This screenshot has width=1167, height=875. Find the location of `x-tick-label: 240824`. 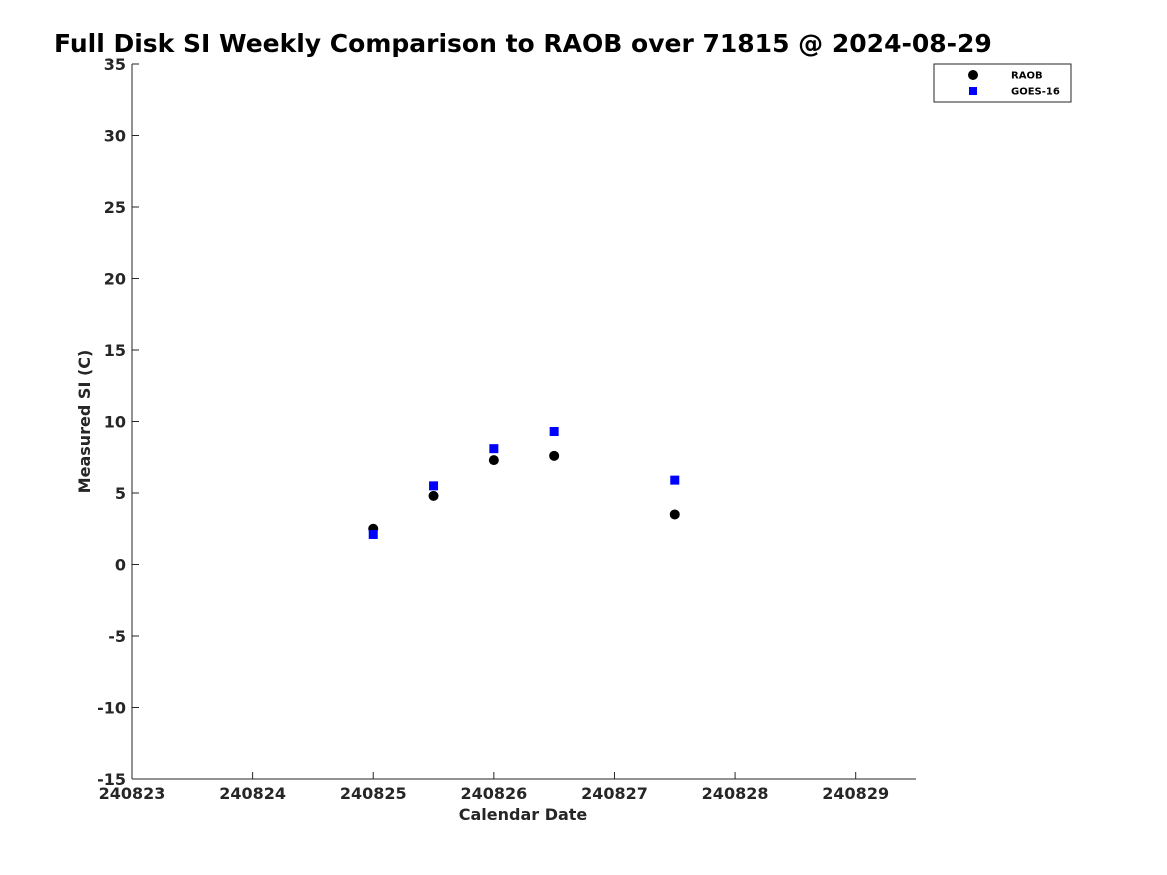

x-tick-label: 240824 is located at coordinates (252, 793).